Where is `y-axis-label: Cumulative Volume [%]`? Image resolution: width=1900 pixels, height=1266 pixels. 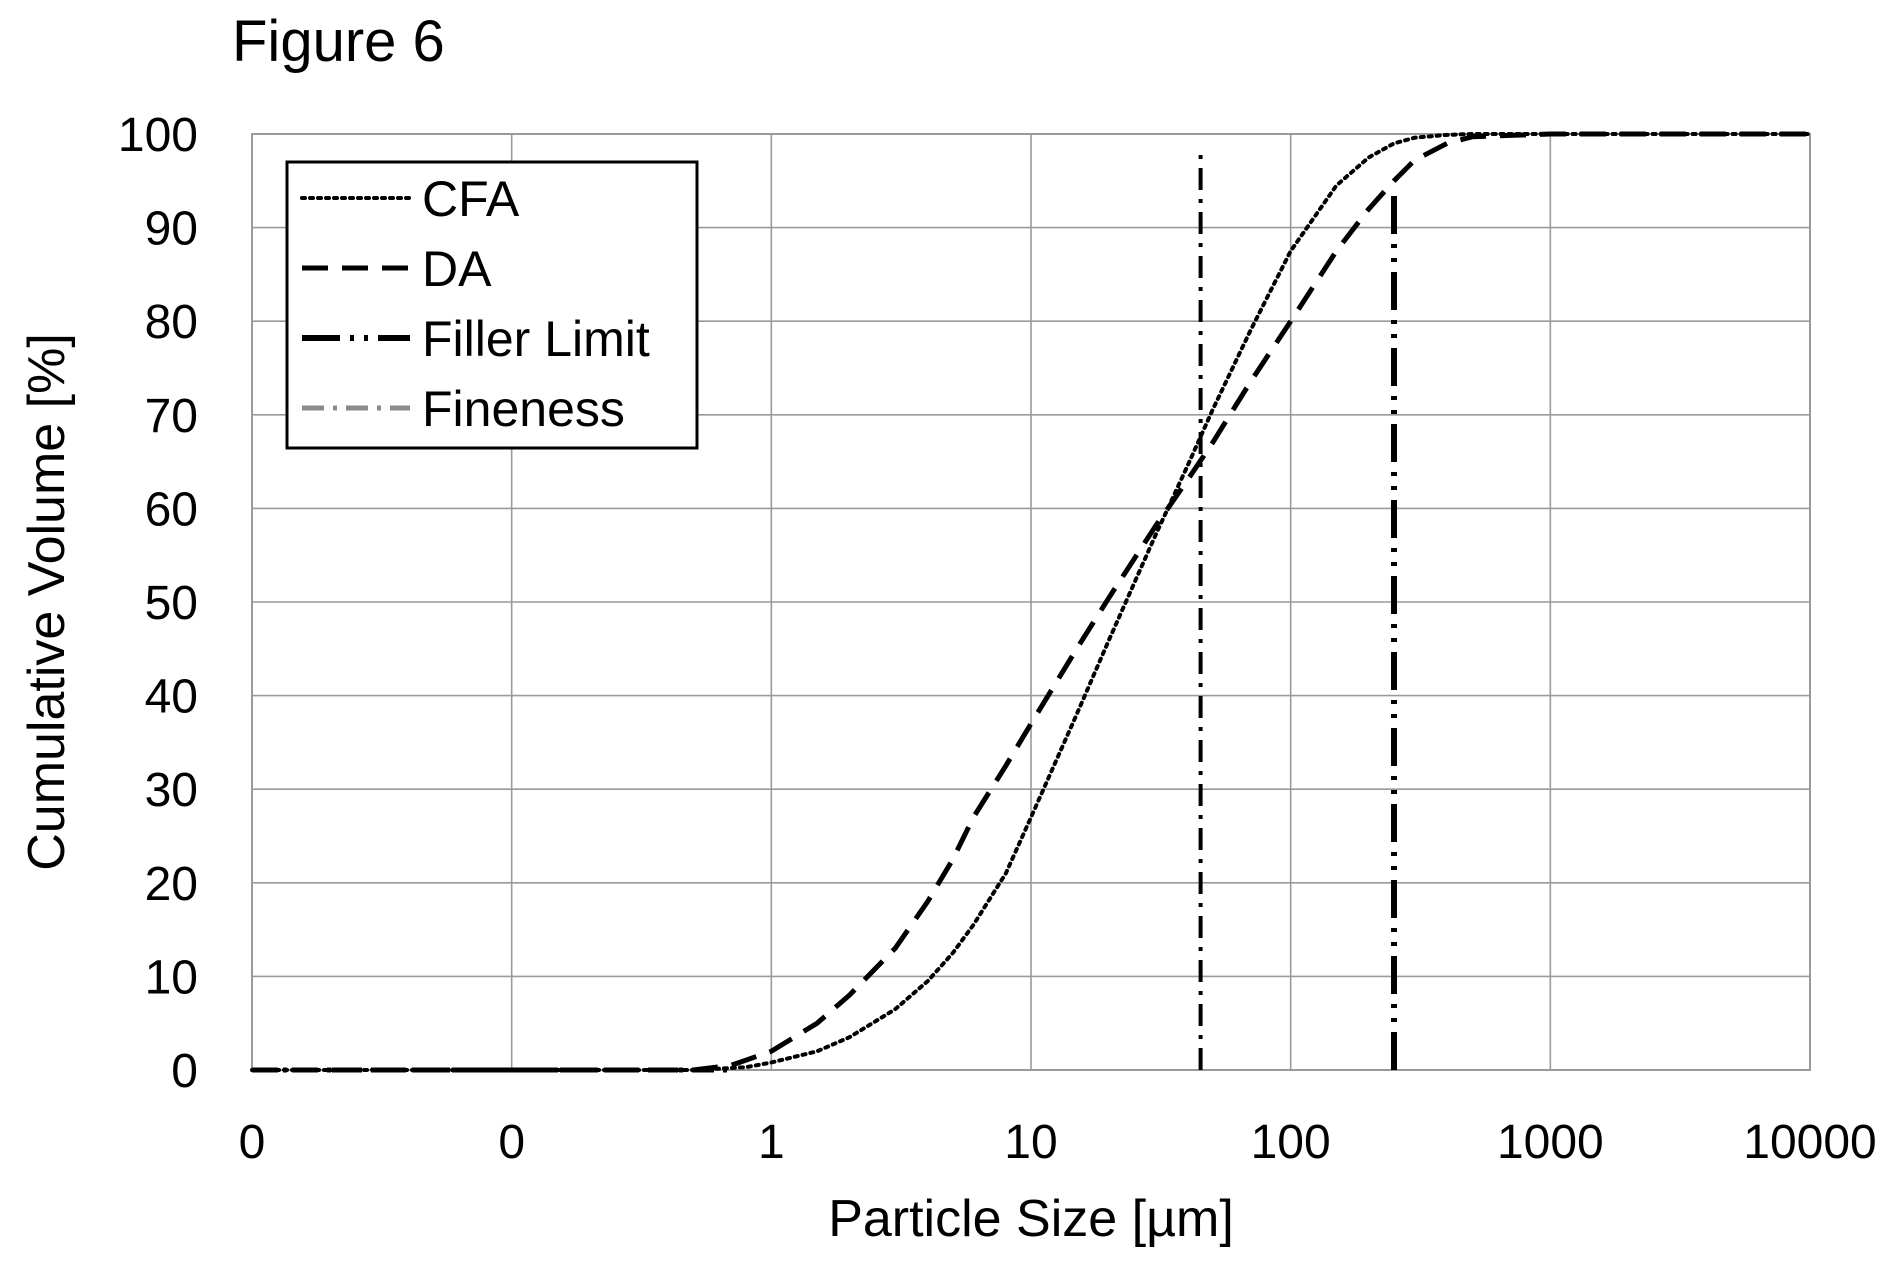 y-axis-label: Cumulative Volume [%] is located at coordinates (47, 602).